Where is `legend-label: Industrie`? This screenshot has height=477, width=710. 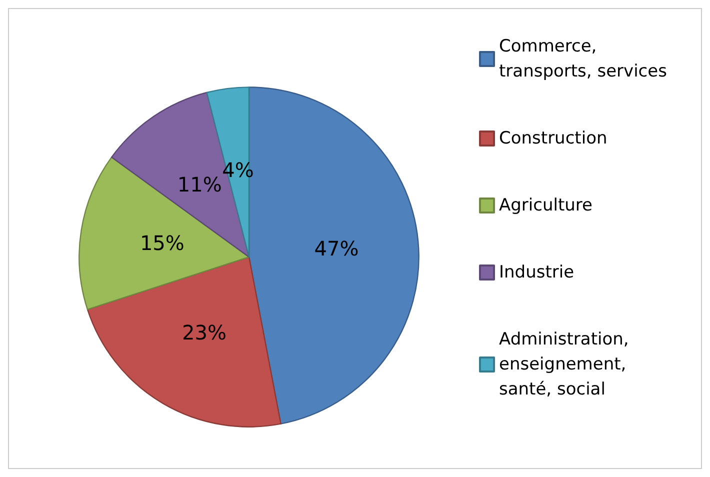
legend-label: Industrie is located at coordinates (536, 272).